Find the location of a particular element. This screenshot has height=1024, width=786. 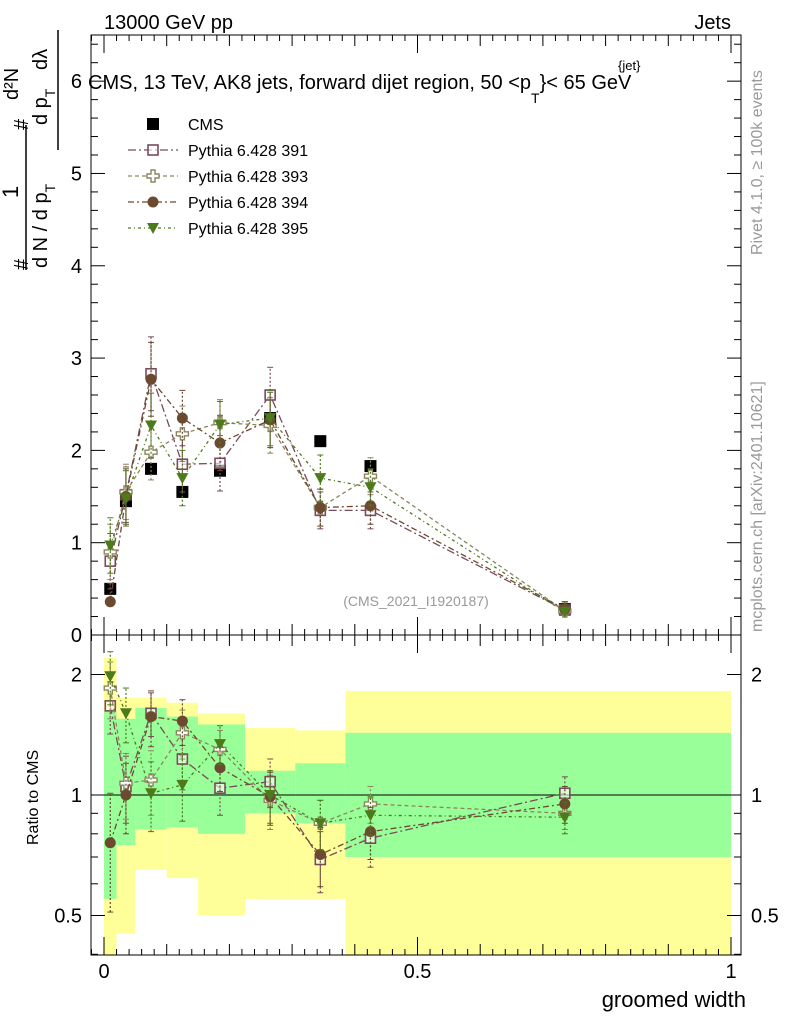

ylabel-dp: d pT is located at coordinates (44, 106).